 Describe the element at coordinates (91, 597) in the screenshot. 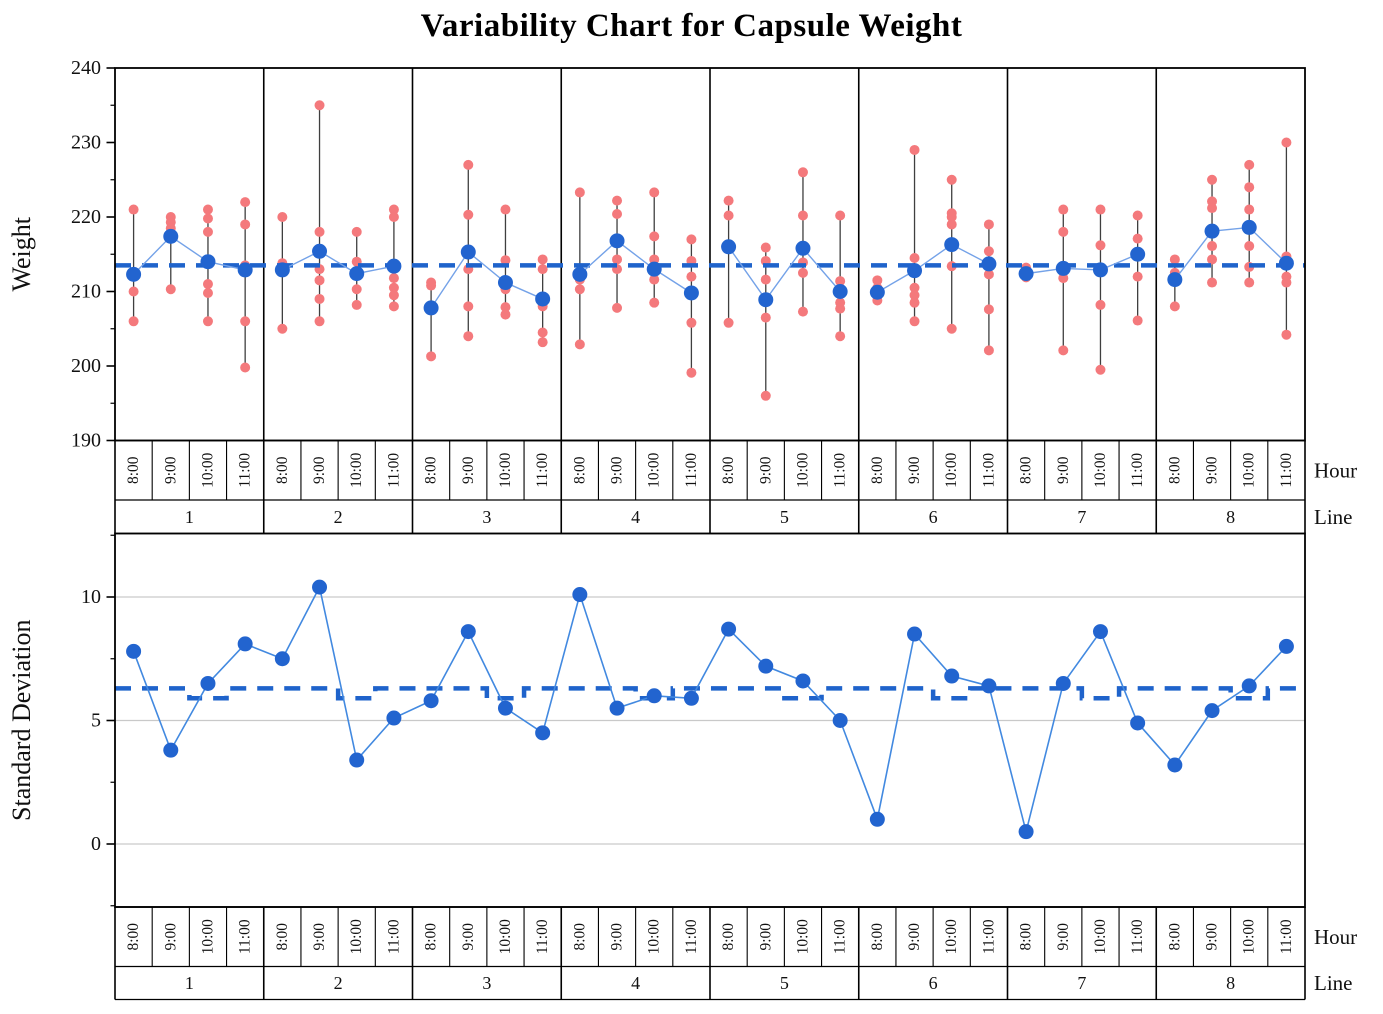

I see `y-tick-label: 10` at that location.